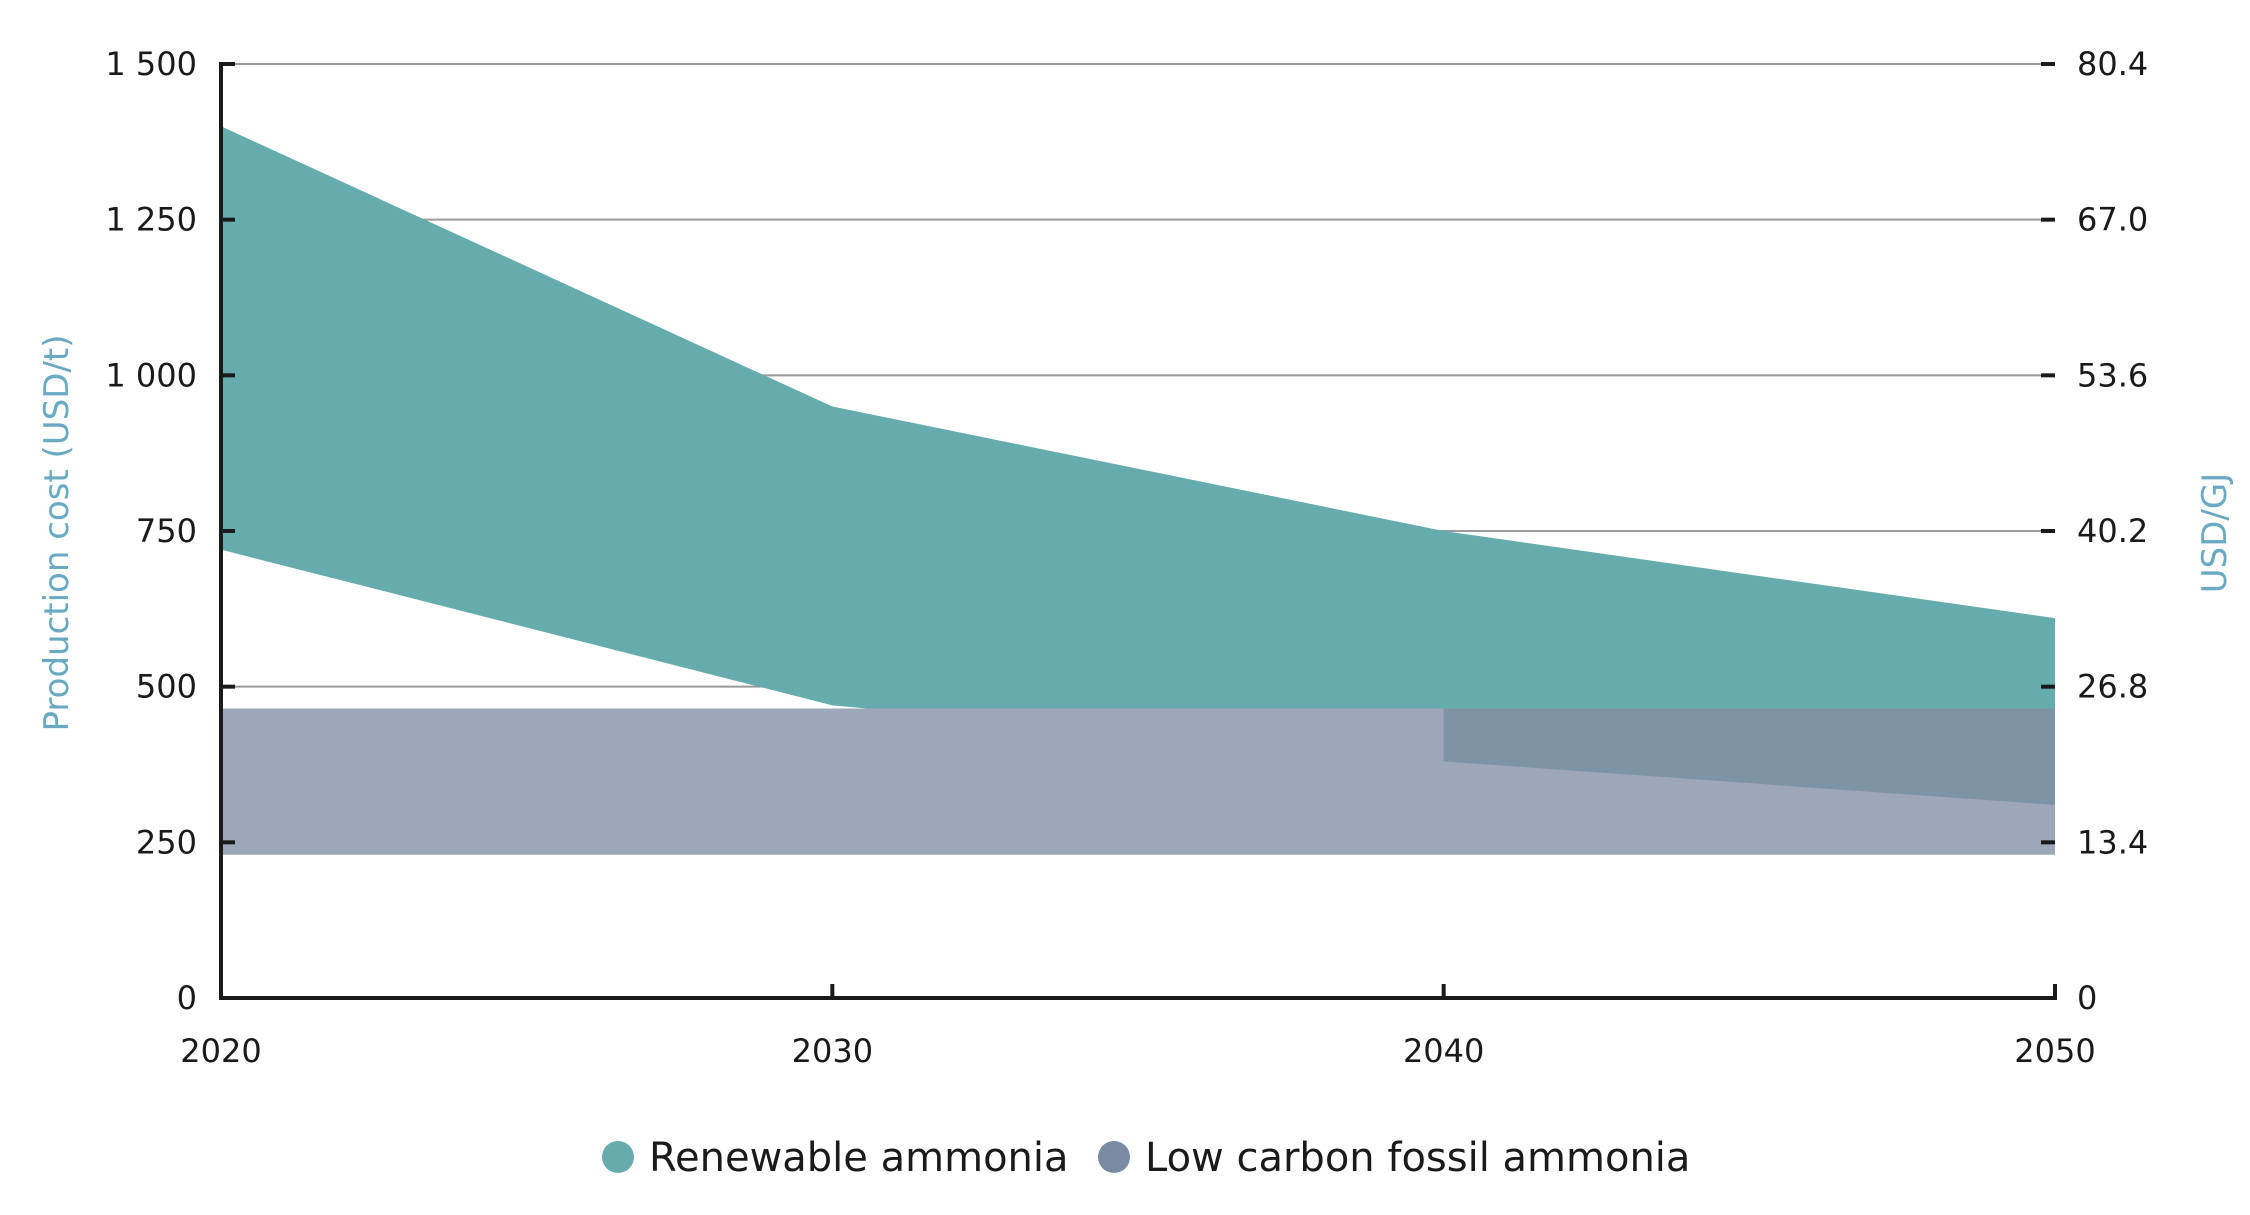 Image resolution: width=2250 pixels, height=1215 pixels. What do you see at coordinates (832, 1051) in the screenshot?
I see `x-tick-label: 2030` at bounding box center [832, 1051].